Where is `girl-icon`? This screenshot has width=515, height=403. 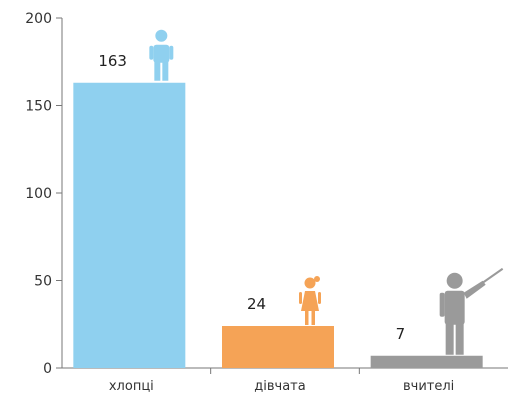
girl-icon is located at coordinates (310, 300).